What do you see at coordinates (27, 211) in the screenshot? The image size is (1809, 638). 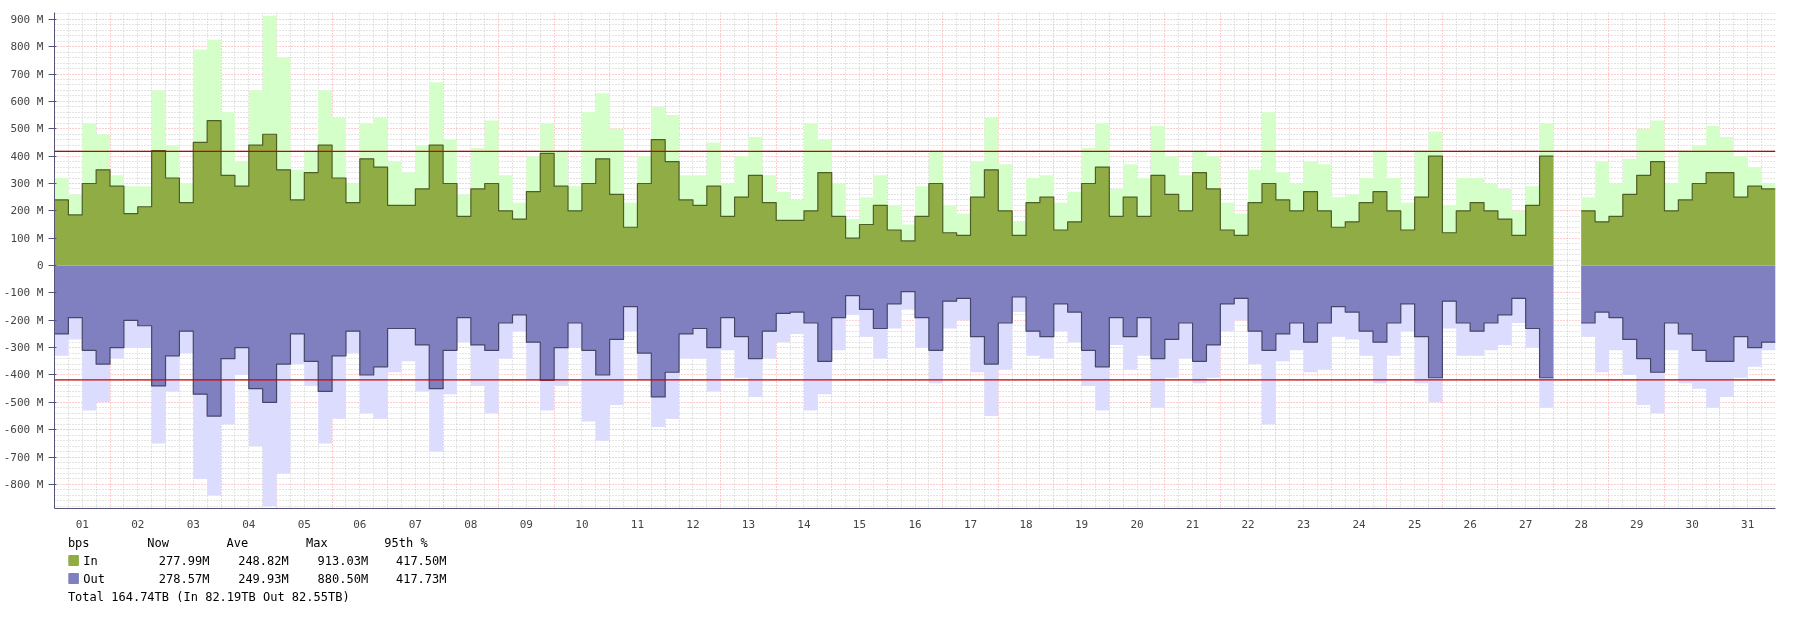 I see `y-tick-label: 200 M` at bounding box center [27, 211].